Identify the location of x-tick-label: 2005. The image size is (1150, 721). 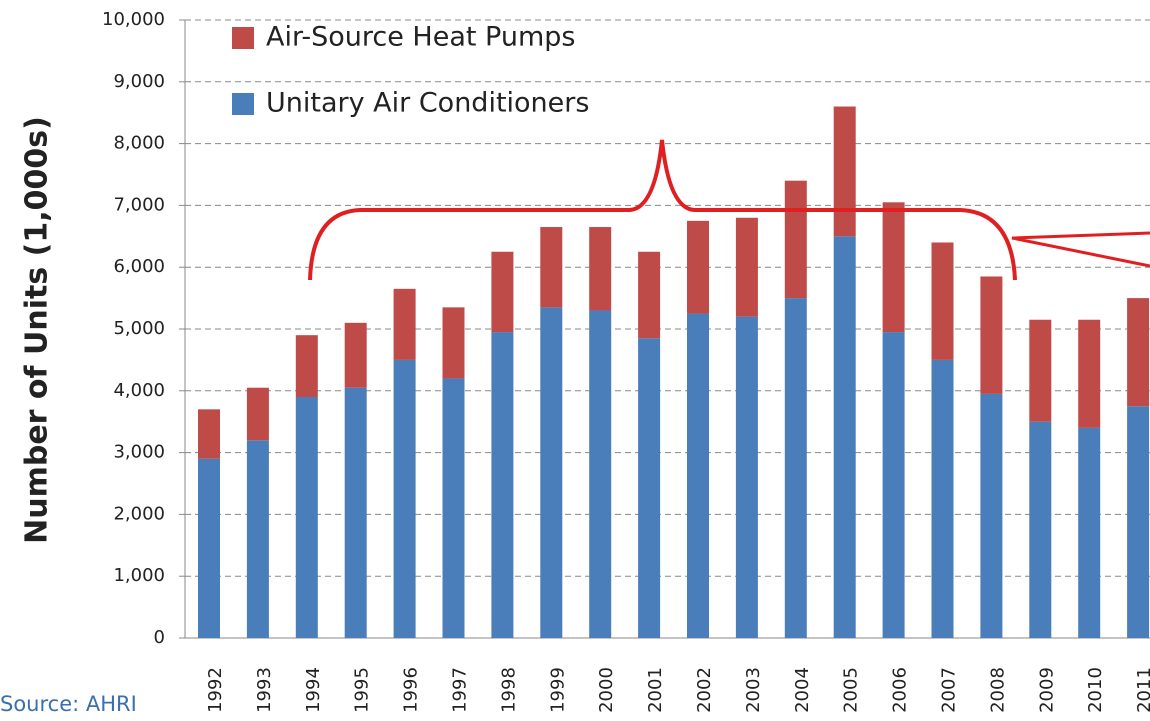
(851, 690).